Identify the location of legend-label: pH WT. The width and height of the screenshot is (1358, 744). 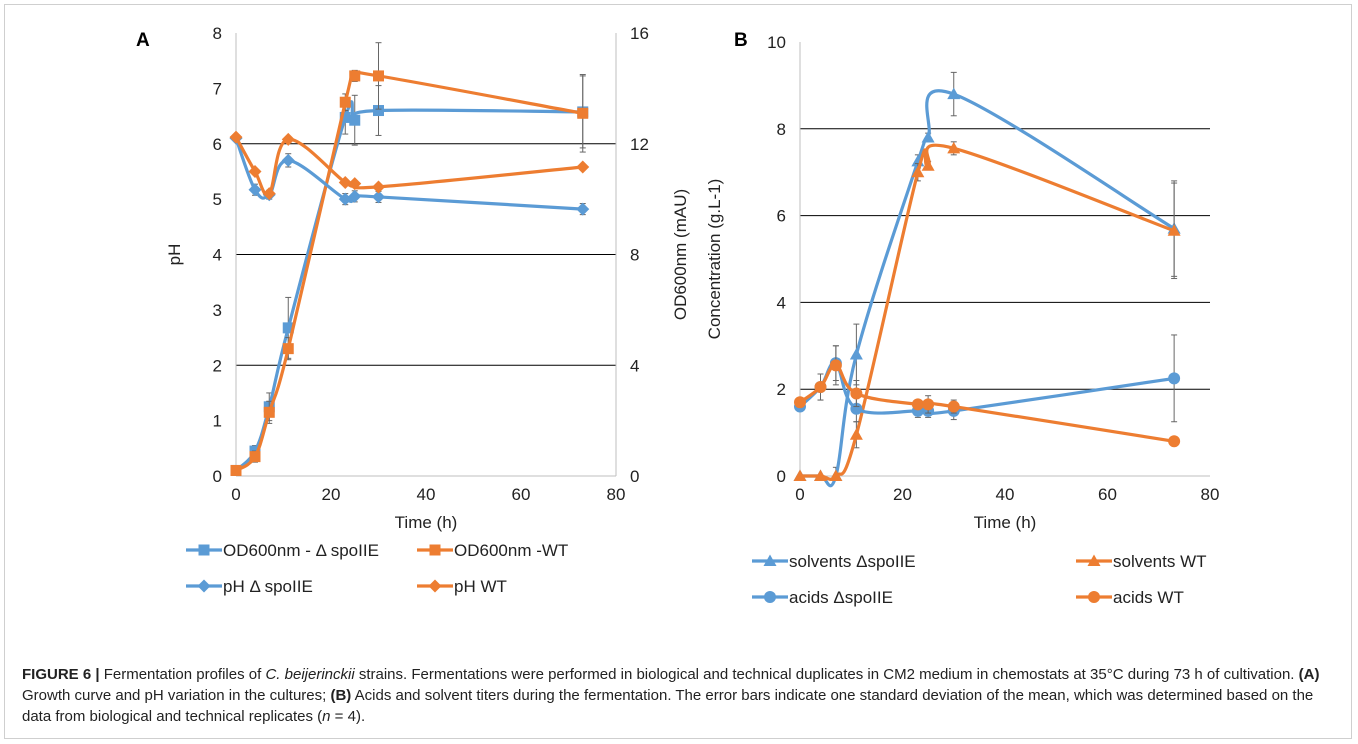
(480, 586).